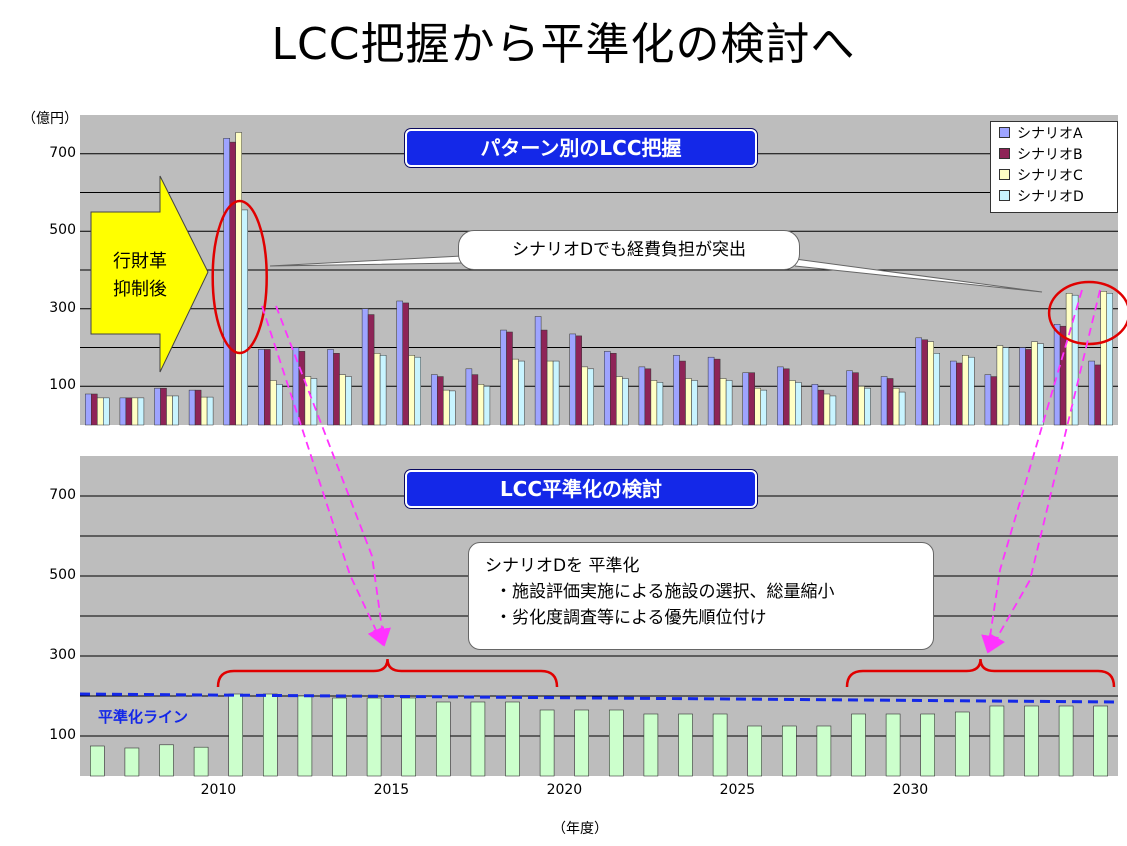 This screenshot has width=1127, height=846. Describe the element at coordinates (443, 739) in the screenshot. I see `level-bar-2016` at that location.